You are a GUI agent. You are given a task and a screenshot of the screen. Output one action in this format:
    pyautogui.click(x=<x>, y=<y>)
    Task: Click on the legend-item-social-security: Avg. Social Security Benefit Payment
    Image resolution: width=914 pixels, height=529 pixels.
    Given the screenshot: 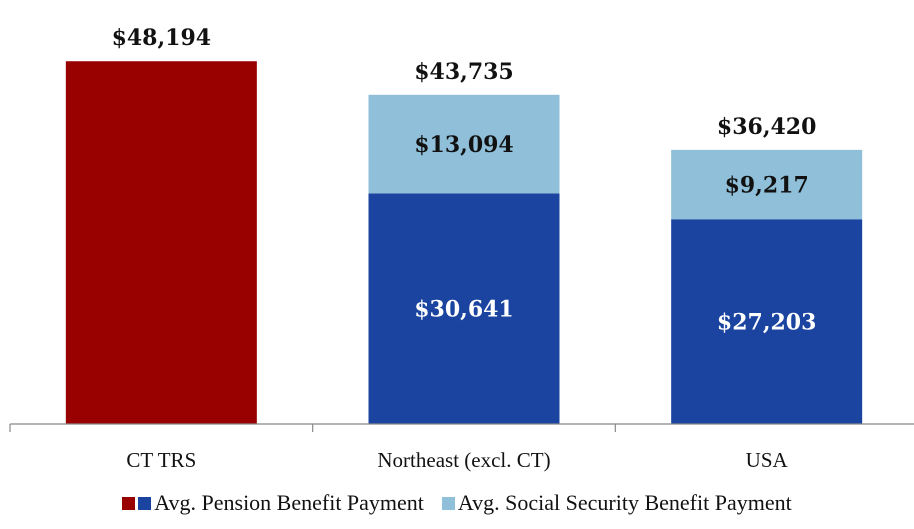 What is the action you would take?
    pyautogui.click(x=616, y=503)
    